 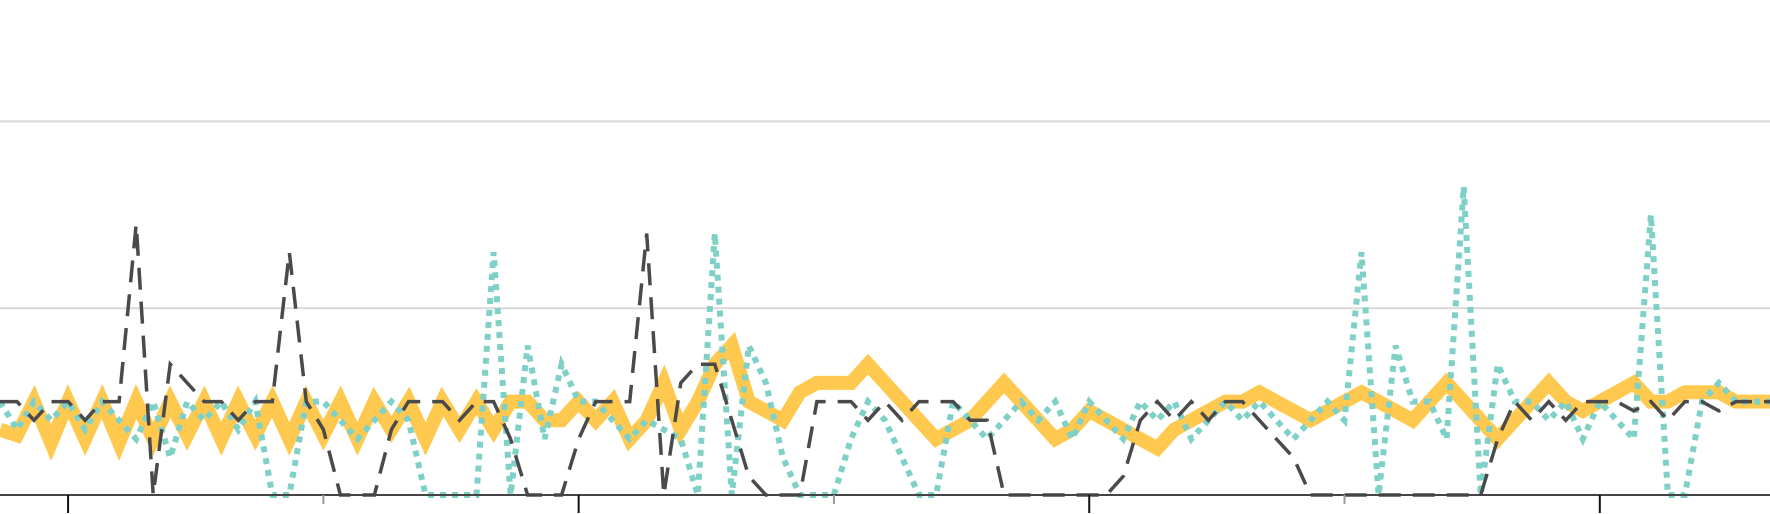 I want to click on x-axis, so click(x=885, y=503).